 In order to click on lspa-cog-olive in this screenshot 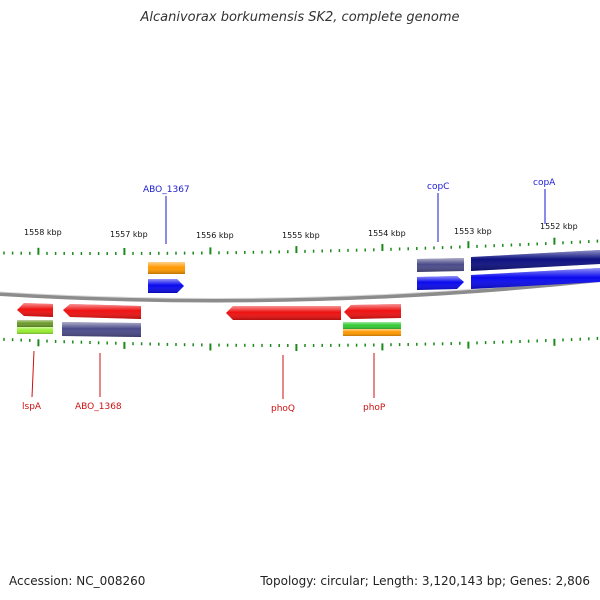, I will do `click(35, 323)`.